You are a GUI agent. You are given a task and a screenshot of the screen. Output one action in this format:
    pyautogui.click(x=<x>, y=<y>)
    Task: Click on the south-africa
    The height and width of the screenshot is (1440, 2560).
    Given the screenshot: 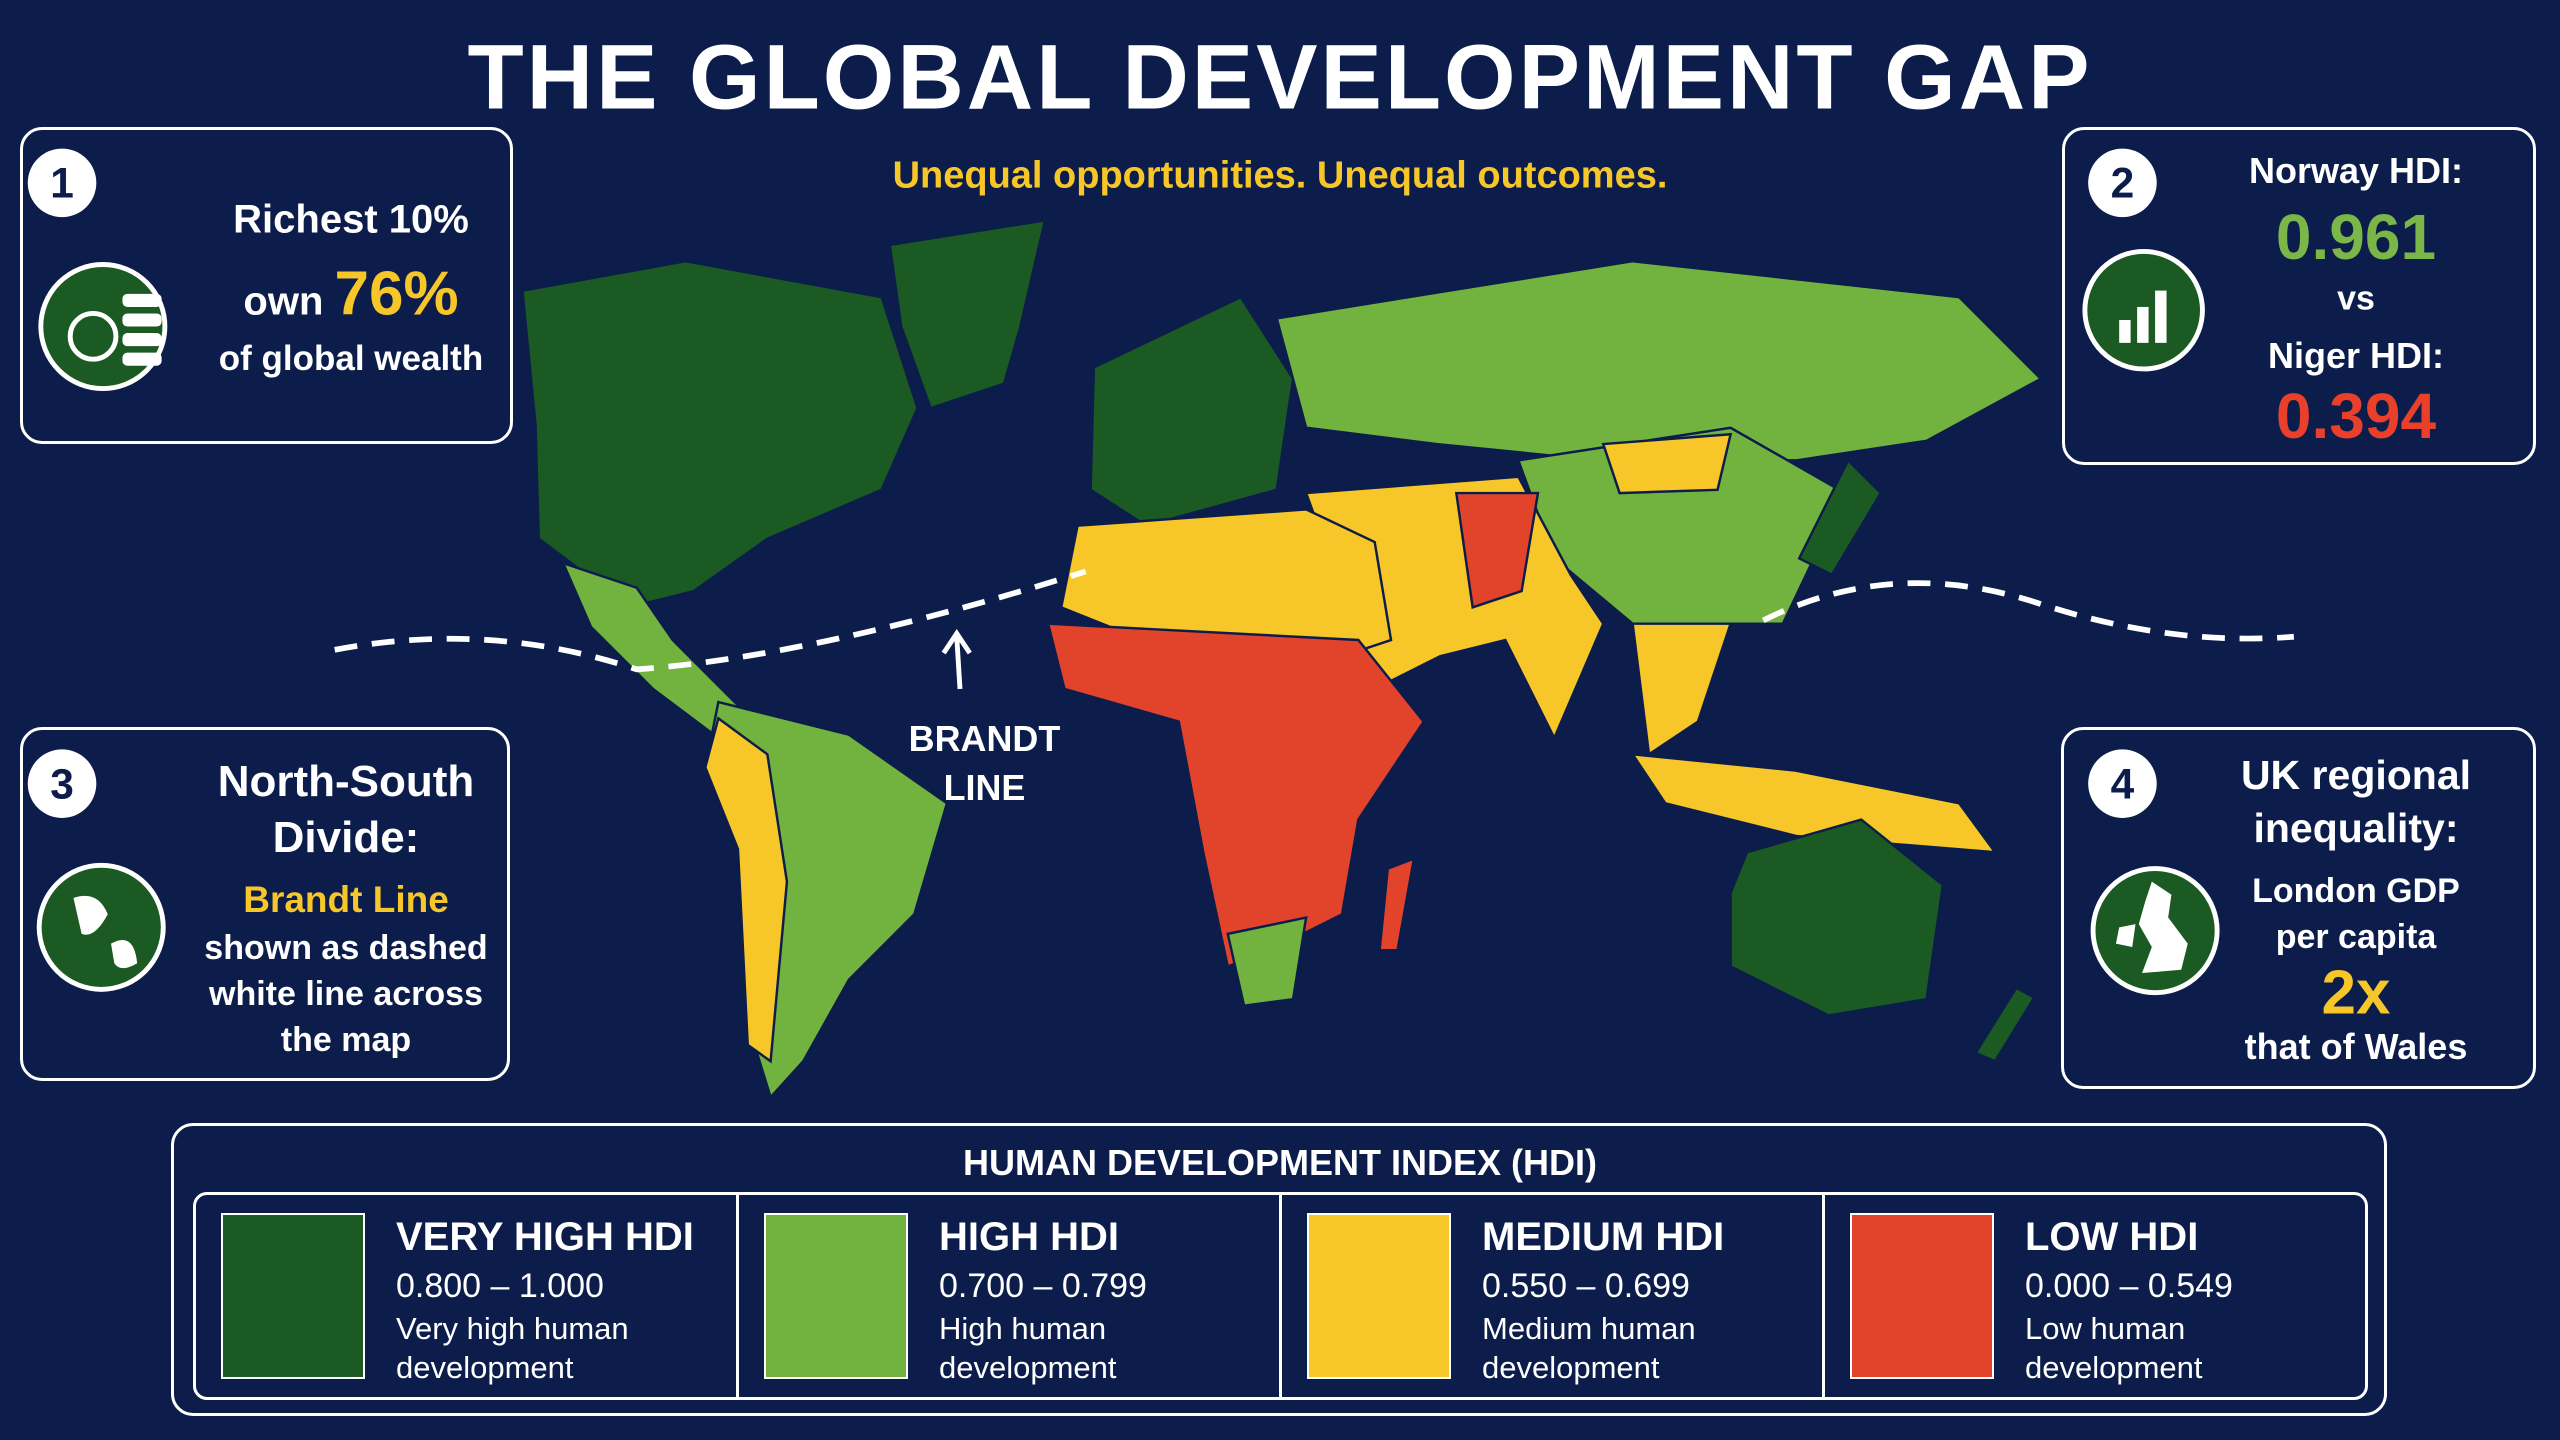 What is the action you would take?
    pyautogui.click(x=1267, y=961)
    